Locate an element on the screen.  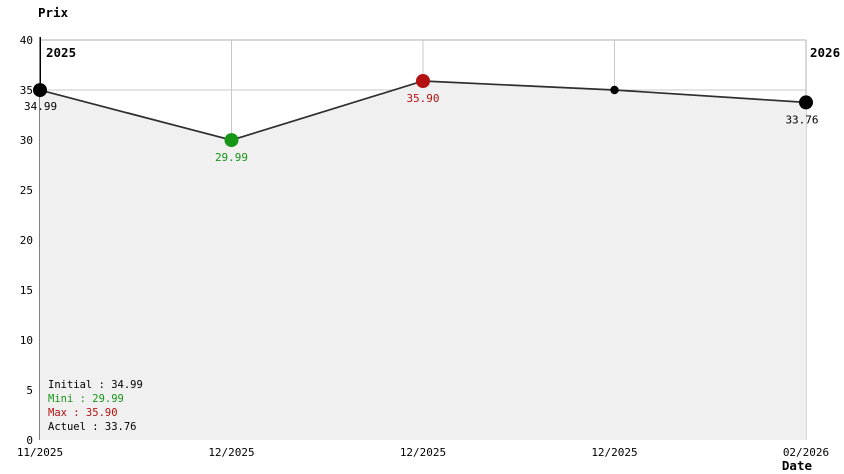
data-points-layer is located at coordinates (423, 111).